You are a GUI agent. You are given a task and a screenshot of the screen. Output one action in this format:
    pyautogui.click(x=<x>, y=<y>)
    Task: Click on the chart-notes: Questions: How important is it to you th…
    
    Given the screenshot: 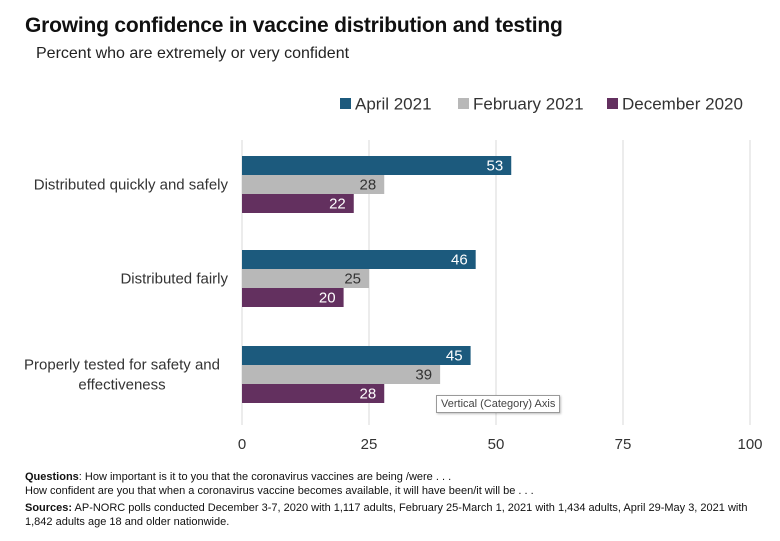 What is the action you would take?
    pyautogui.click(x=395, y=499)
    